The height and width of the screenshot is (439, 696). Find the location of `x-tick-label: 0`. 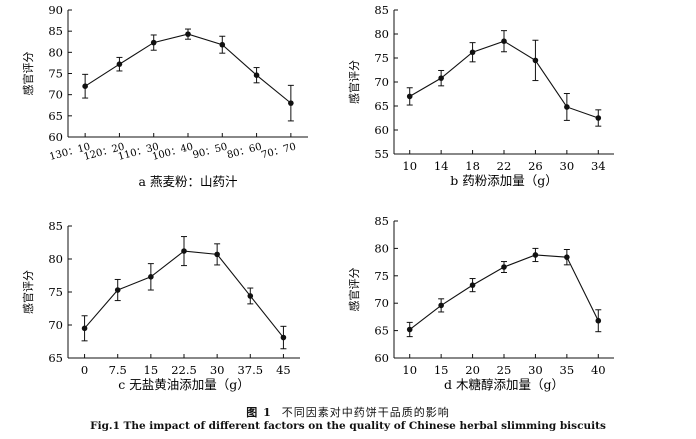

x-tick-label: 0 is located at coordinates (84, 370).